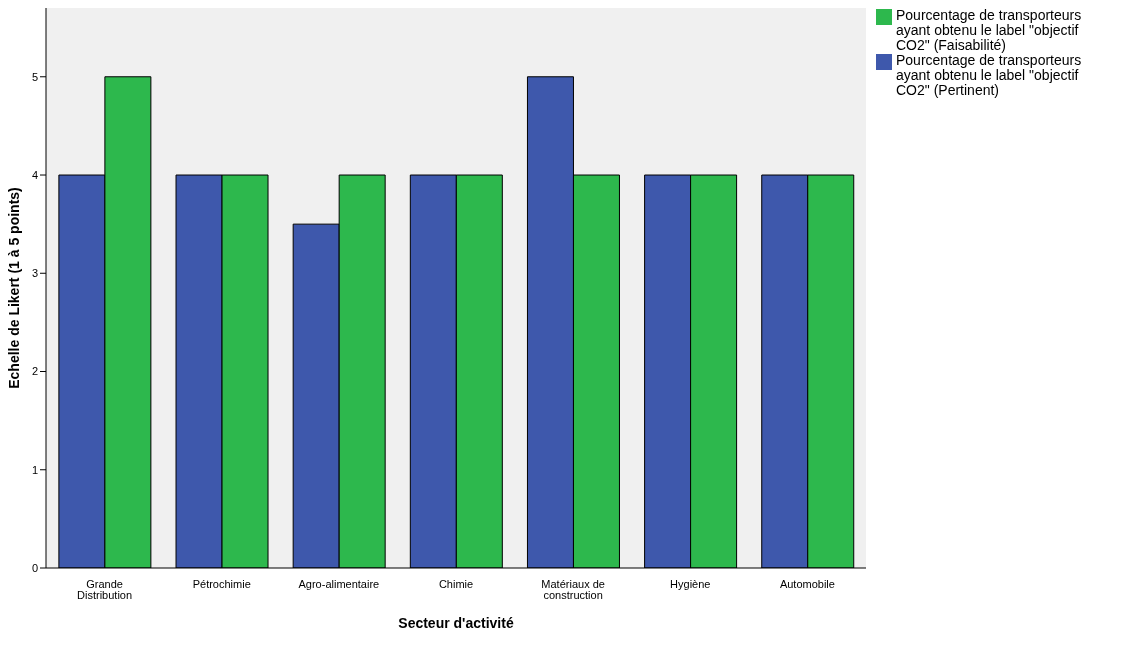 The height and width of the screenshot is (646, 1134). What do you see at coordinates (34, 273) in the screenshot?
I see `y-tick-label: 3` at bounding box center [34, 273].